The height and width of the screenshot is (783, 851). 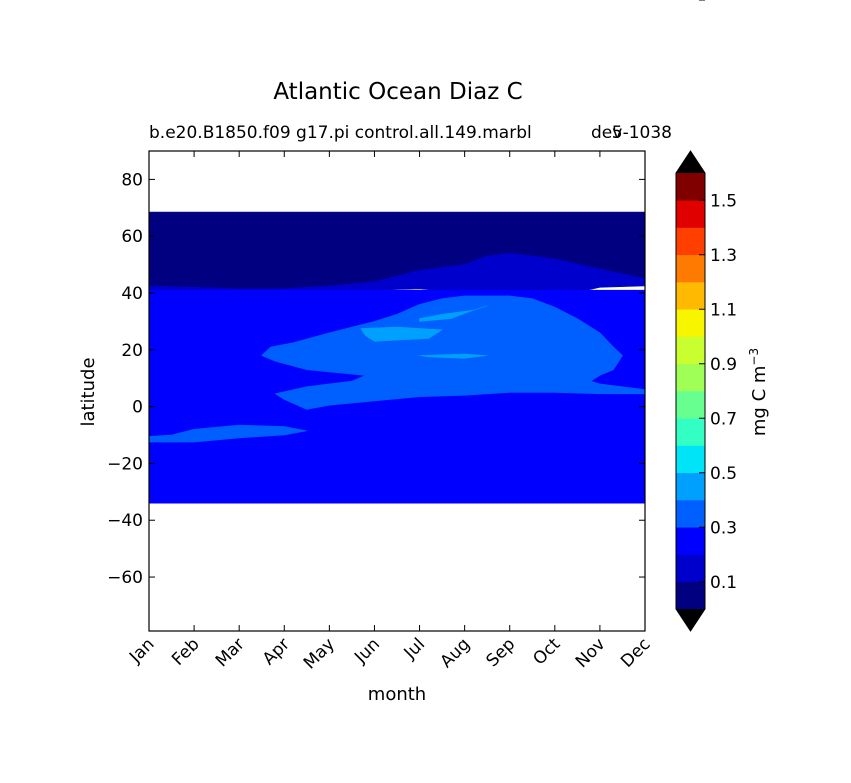 I want to click on colorbar-label-exponent: −3, so click(x=754, y=357).